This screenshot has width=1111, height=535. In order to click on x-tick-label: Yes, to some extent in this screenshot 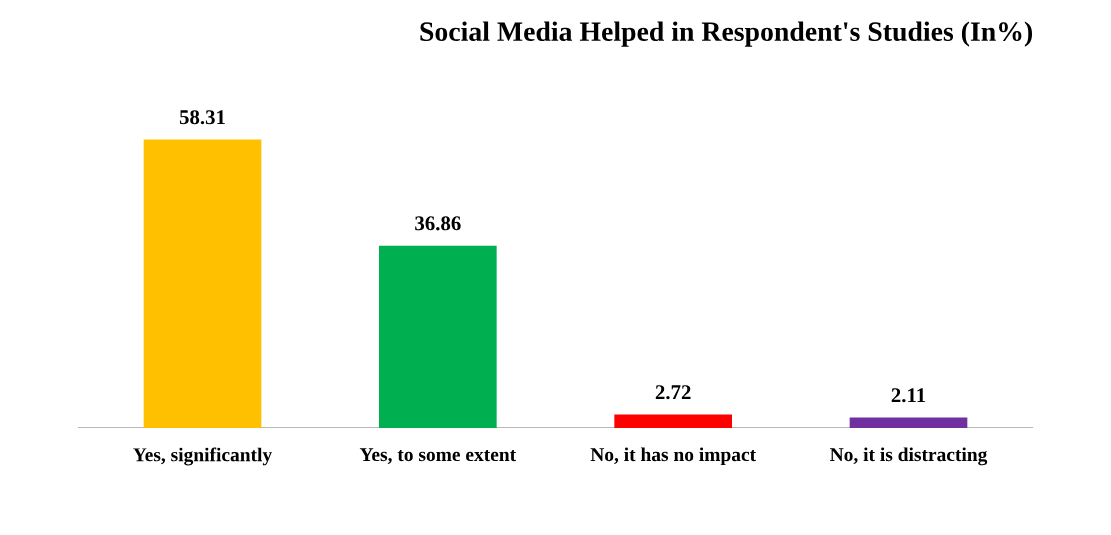, I will do `click(438, 456)`.